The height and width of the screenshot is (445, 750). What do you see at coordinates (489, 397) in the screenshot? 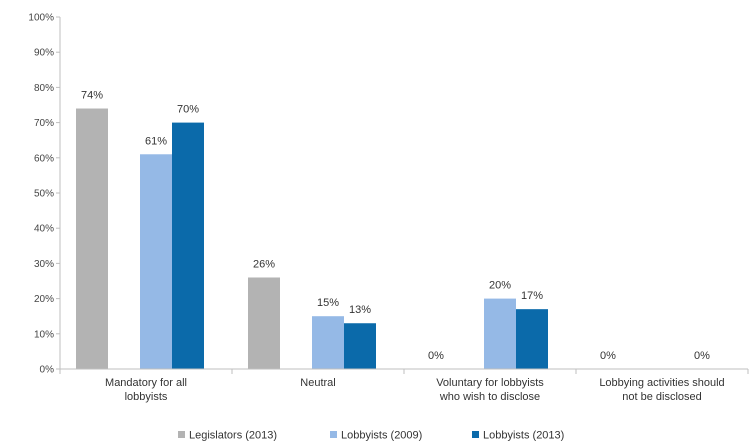
I see `category-label: who wish to disclose` at bounding box center [489, 397].